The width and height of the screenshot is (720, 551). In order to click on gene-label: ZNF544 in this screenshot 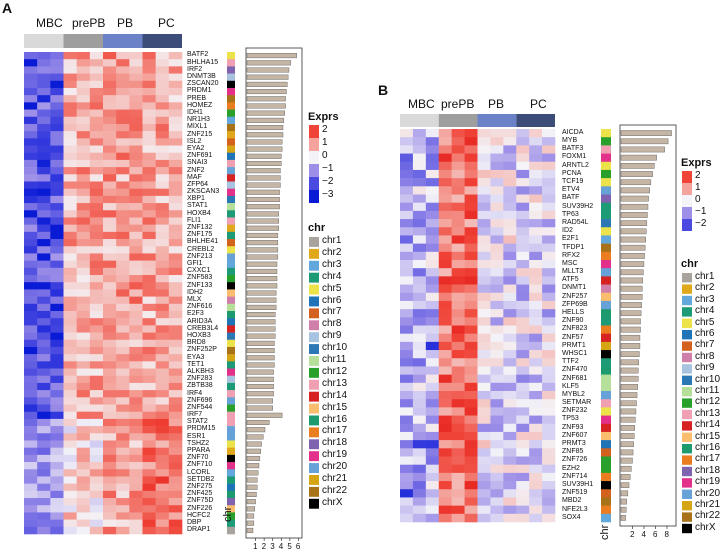, I will do `click(200, 407)`.